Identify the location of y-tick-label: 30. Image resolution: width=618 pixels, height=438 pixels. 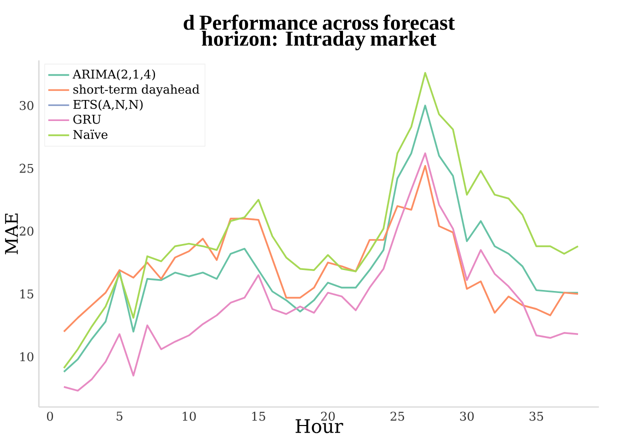
(27, 105).